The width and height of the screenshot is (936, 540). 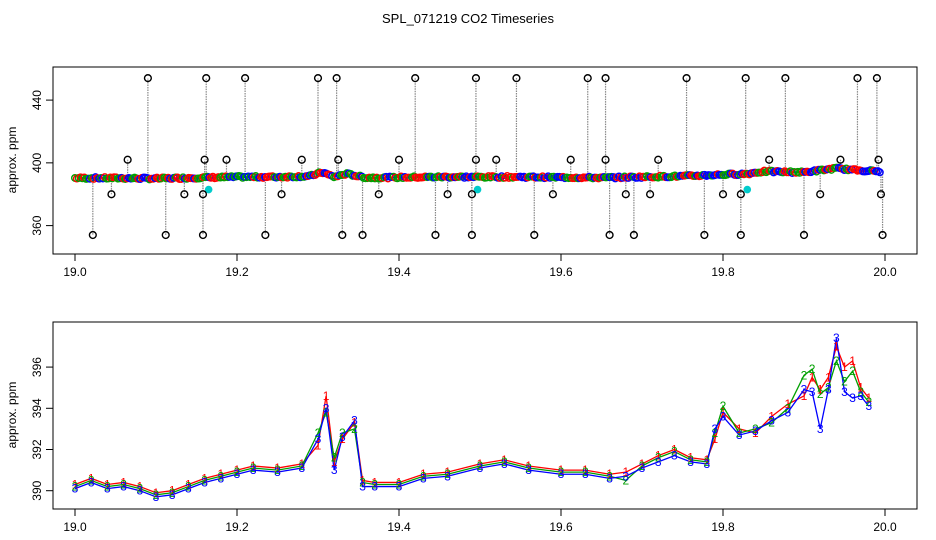 What do you see at coordinates (723, 527) in the screenshot?
I see `bottom-x-tick-label: 19.8` at bounding box center [723, 527].